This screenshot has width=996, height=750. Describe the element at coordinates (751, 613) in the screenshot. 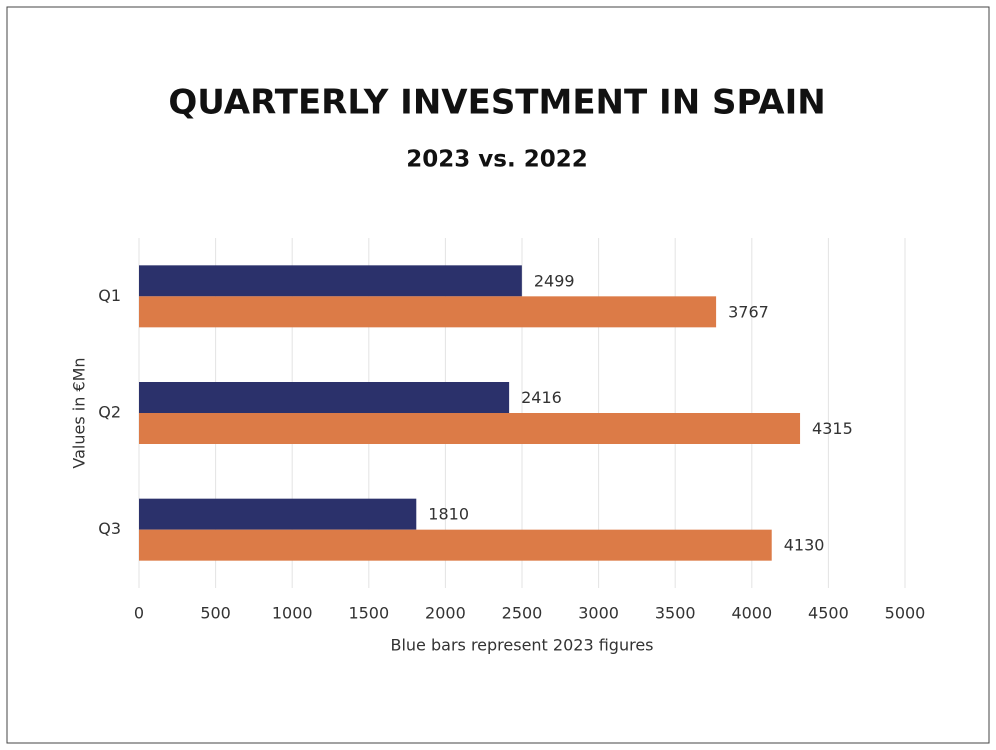

I see `x-tick-label: 4000` at that location.